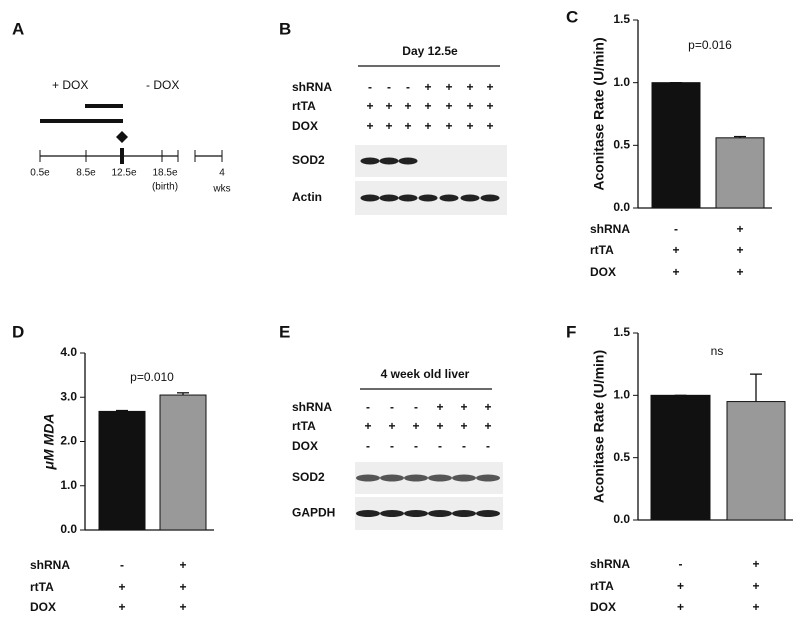 This screenshot has width=800, height=631. What do you see at coordinates (122, 137) in the screenshot?
I see `diamond` at bounding box center [122, 137].